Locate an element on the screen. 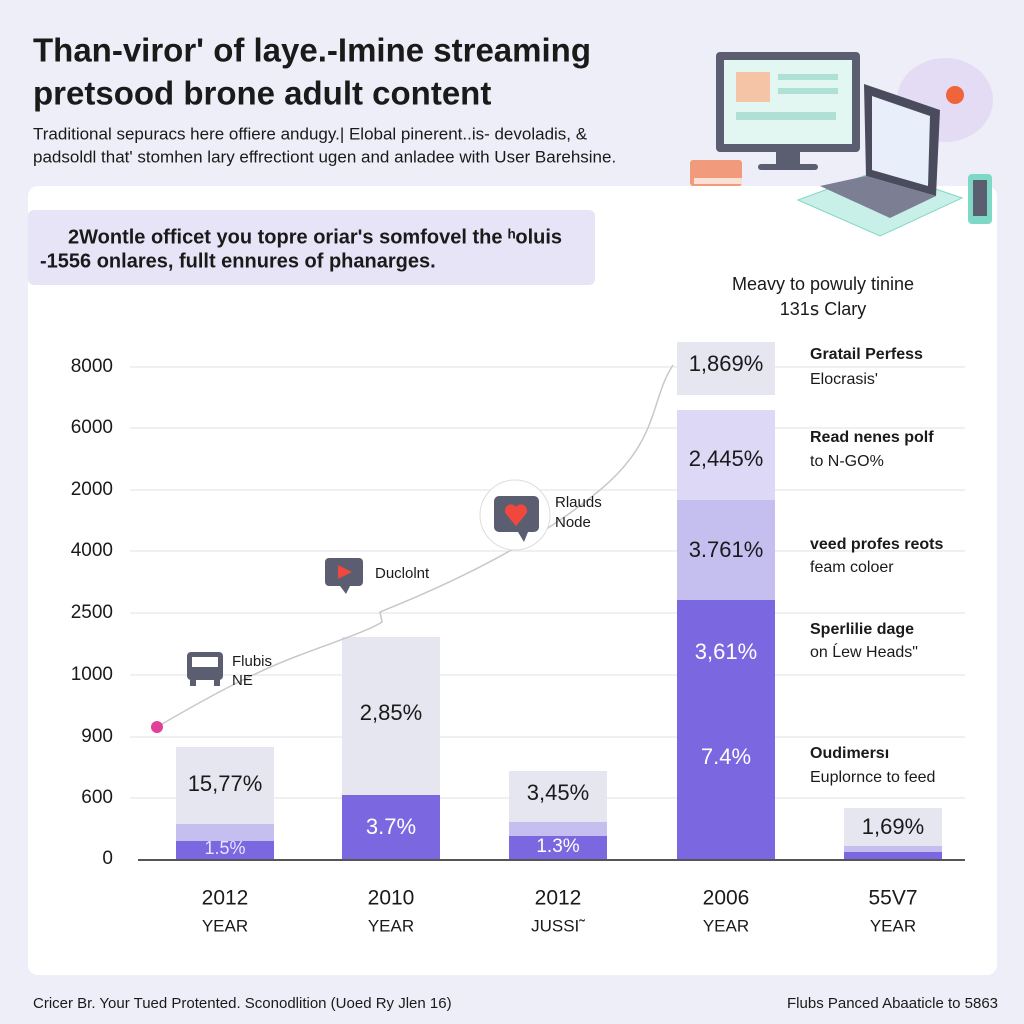 Image resolution: width=1024 pixels, height=1024 pixels. car-icon is located at coordinates (205, 669).